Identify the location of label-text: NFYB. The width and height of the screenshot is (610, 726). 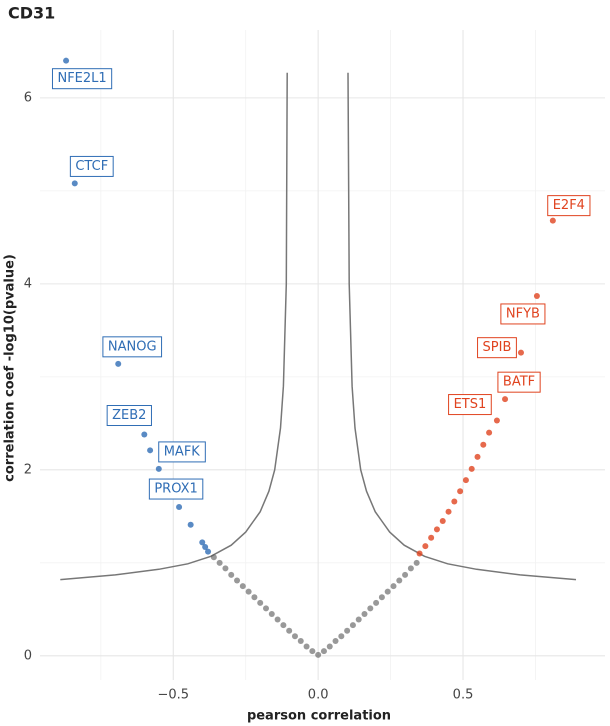
(523, 313).